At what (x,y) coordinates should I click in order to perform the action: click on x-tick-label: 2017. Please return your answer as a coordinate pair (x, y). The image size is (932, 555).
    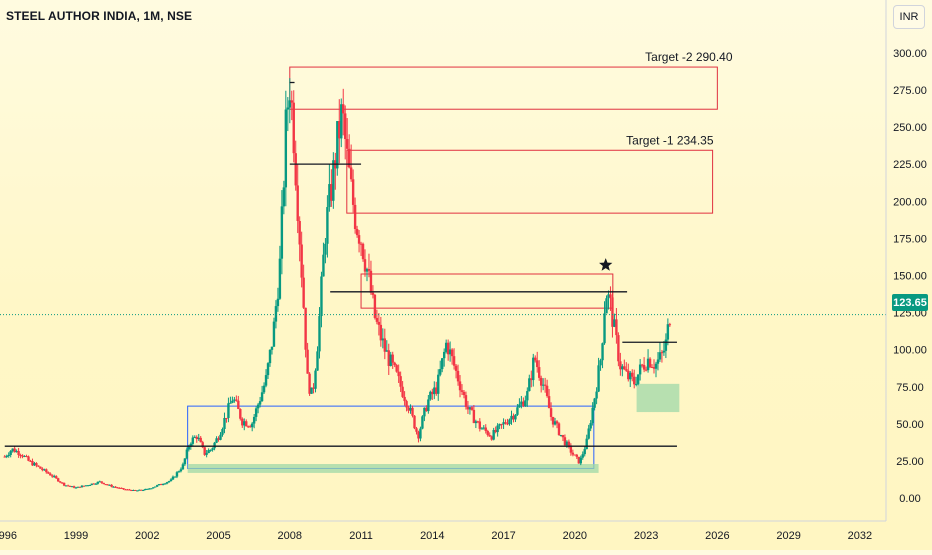
    Looking at the image, I should click on (503, 536).